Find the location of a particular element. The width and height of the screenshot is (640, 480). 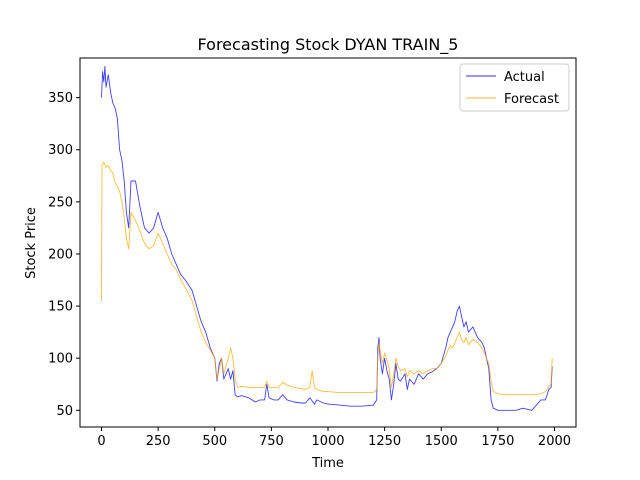

y-axis: 50 100 150 200 250 300 350 is located at coordinates (64, 255).